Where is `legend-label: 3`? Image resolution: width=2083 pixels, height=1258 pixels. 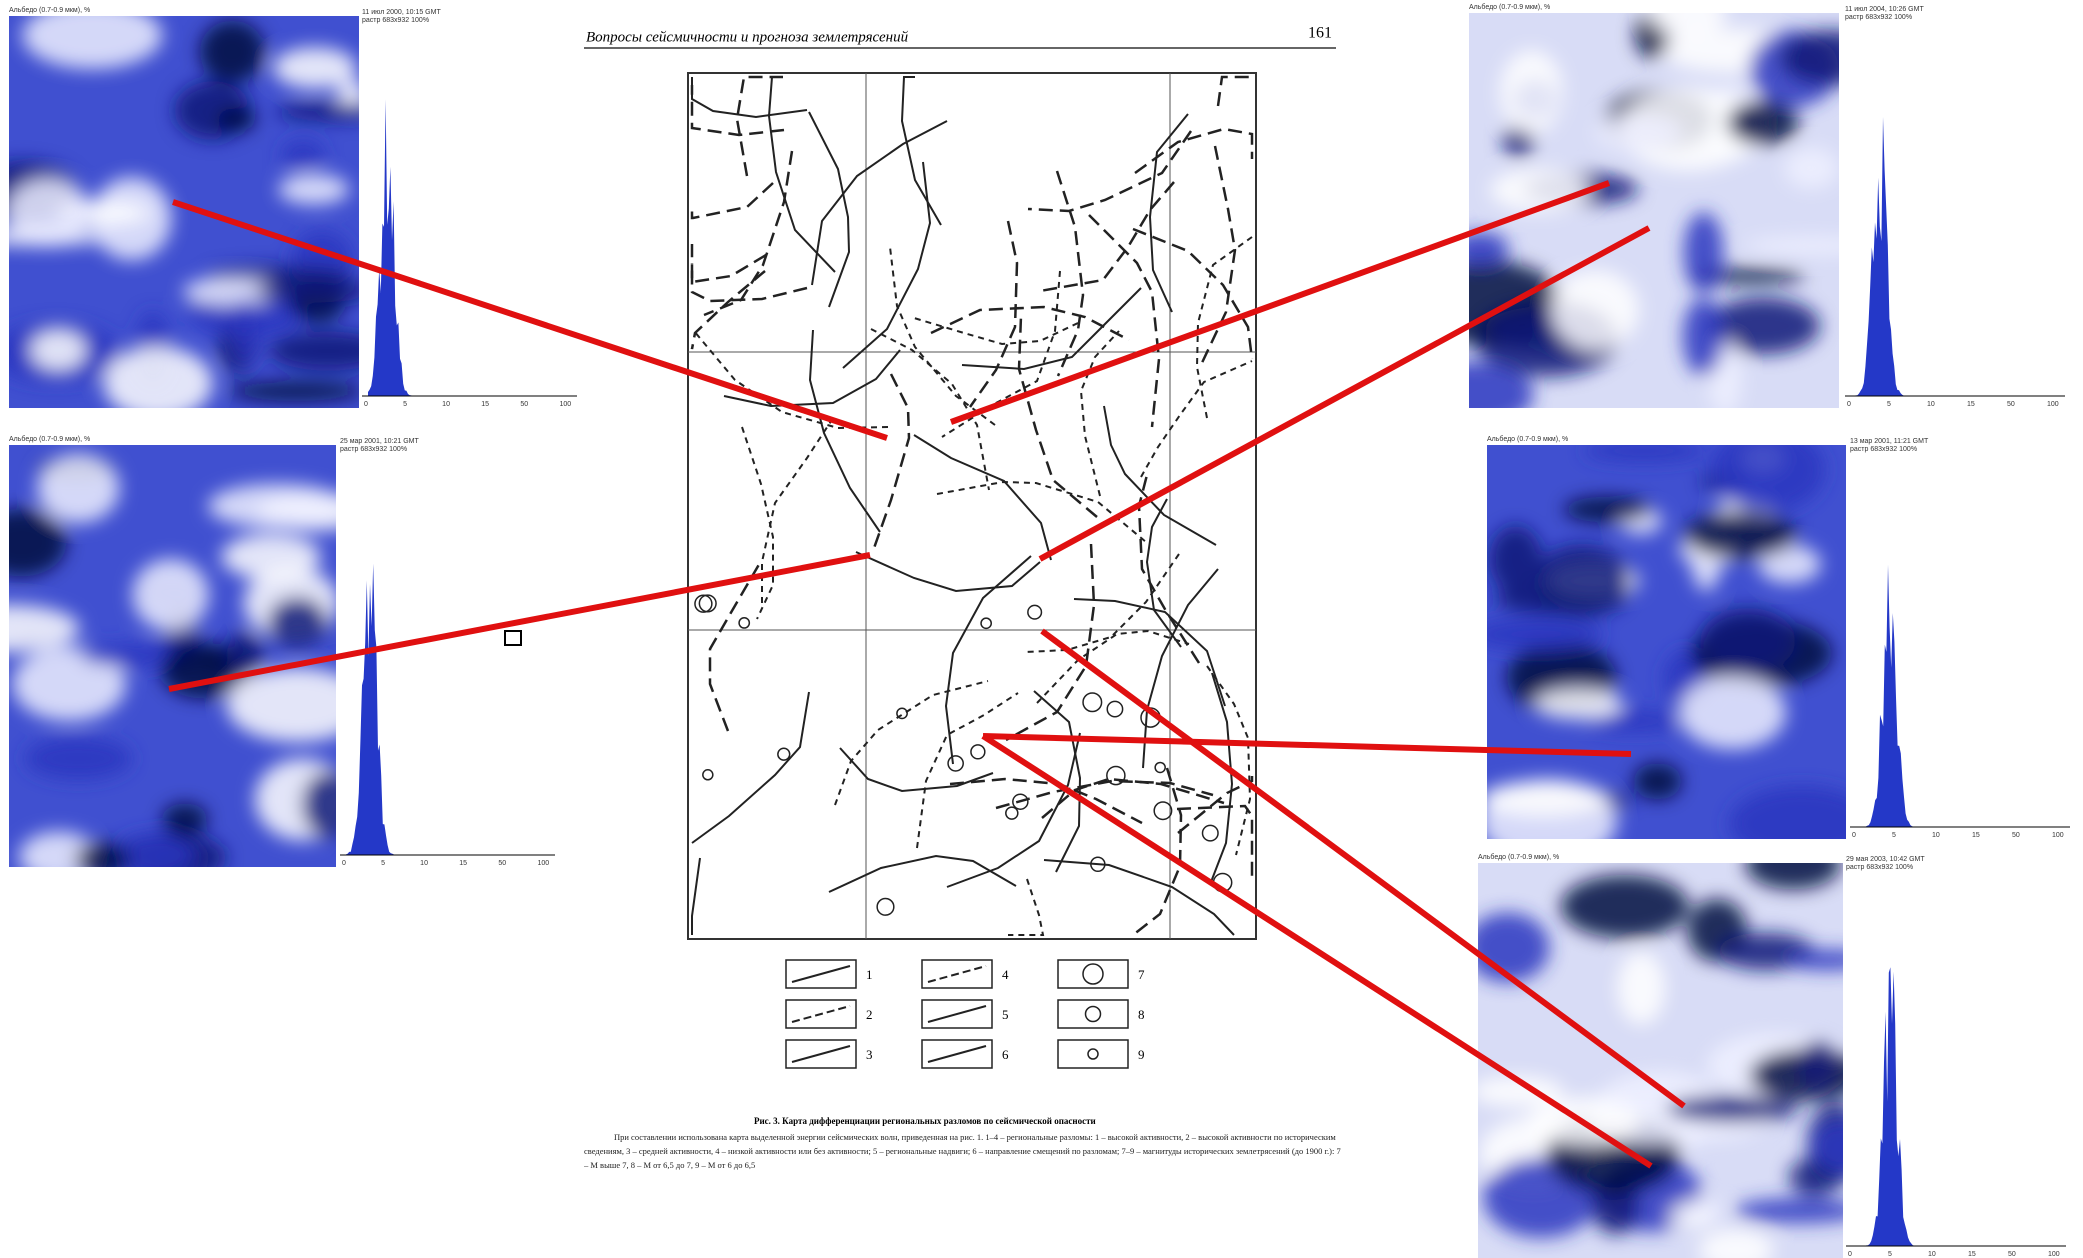 legend-label: 3 is located at coordinates (869, 1054).